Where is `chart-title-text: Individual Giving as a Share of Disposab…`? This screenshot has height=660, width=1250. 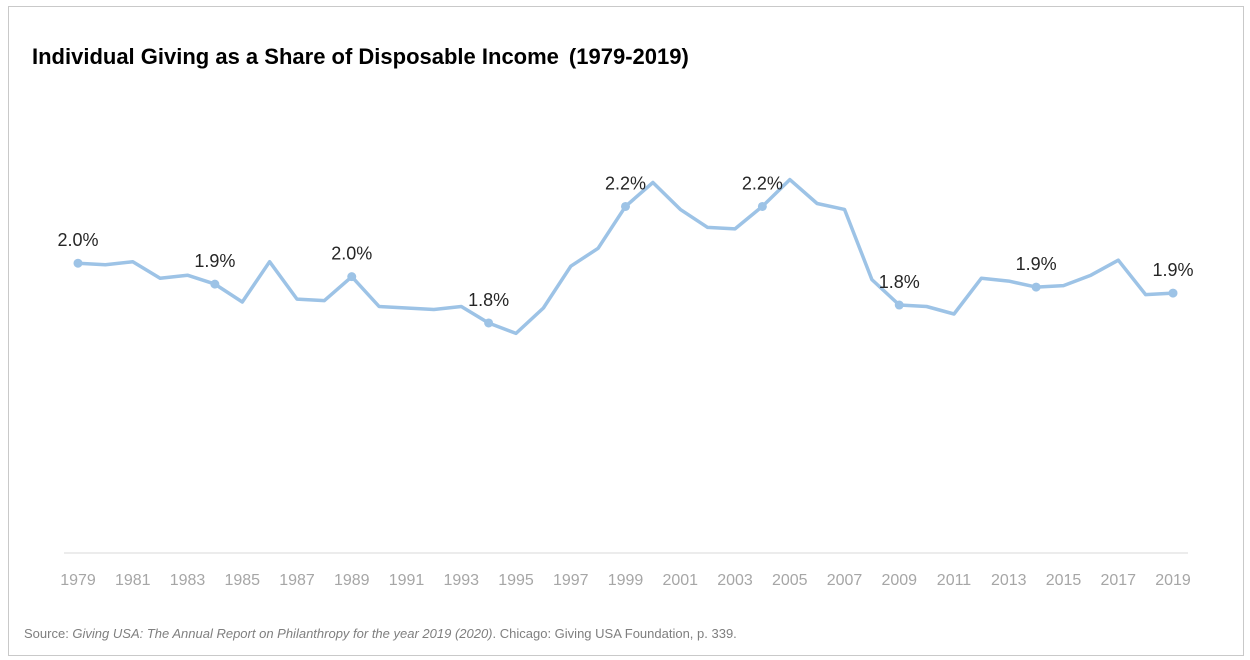
chart-title-text: Individual Giving as a Share of Disposab… is located at coordinates (295, 56).